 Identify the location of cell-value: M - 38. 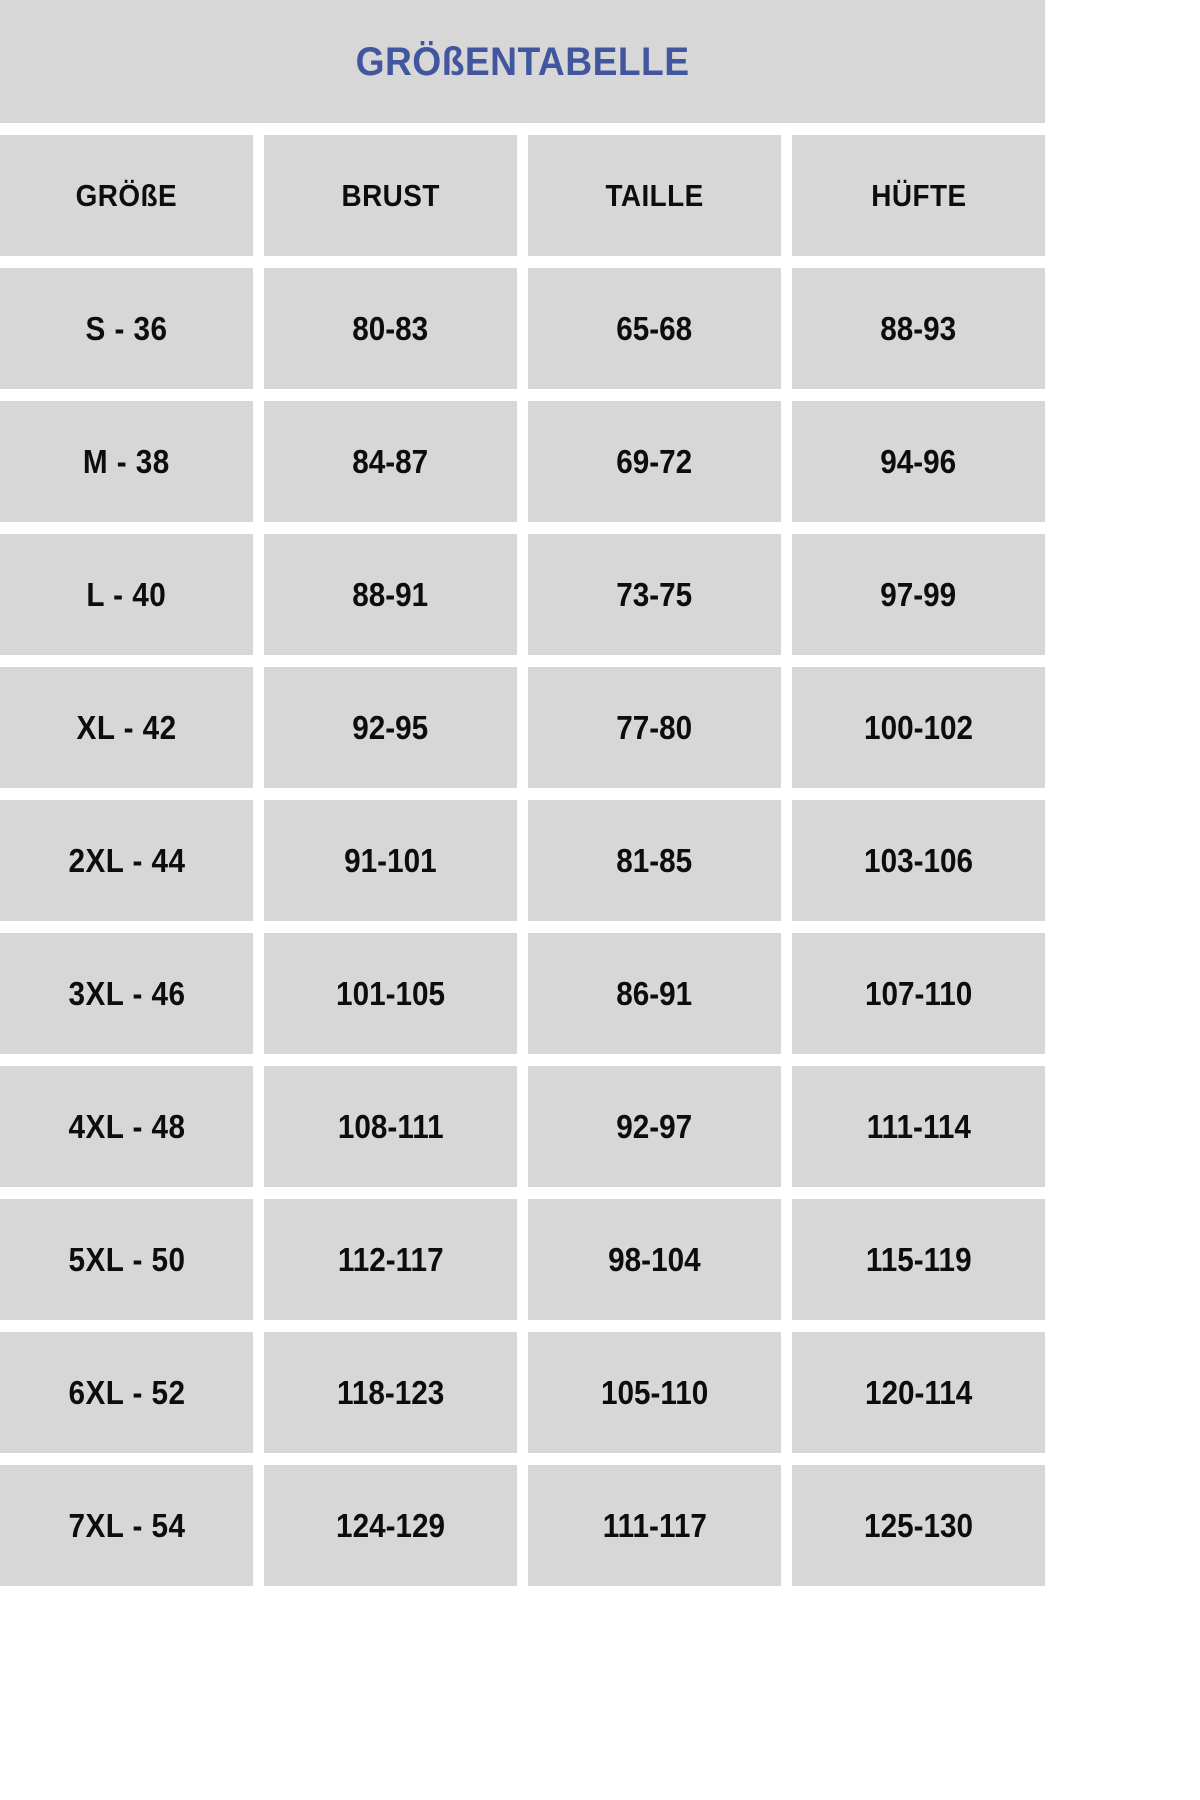
(126, 461).